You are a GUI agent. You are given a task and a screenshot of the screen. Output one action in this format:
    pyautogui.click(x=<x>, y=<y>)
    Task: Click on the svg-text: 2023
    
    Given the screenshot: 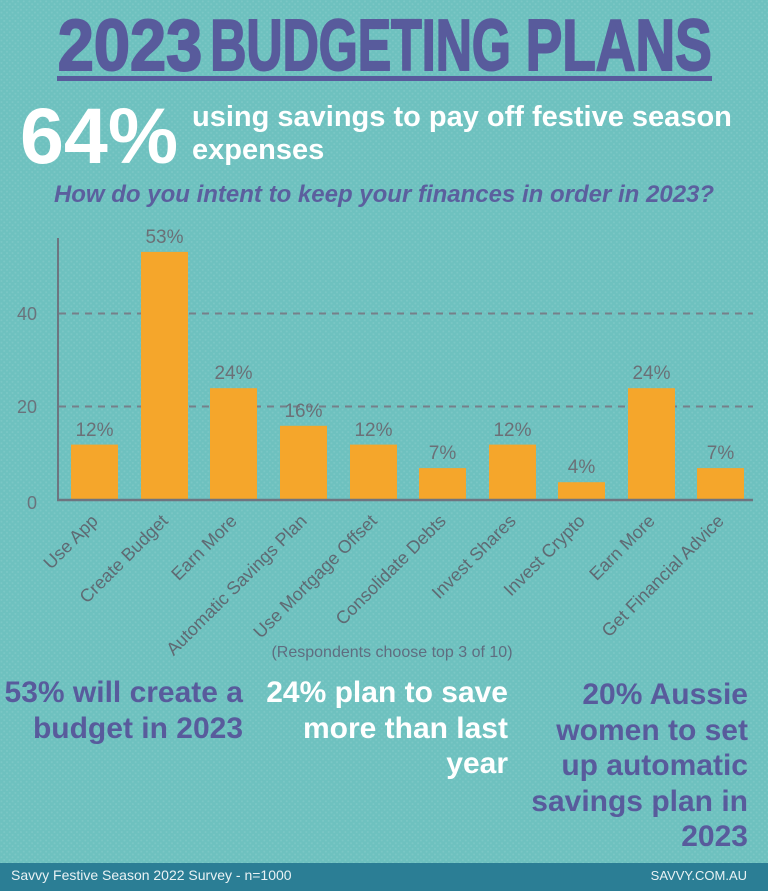 What is the action you would take?
    pyautogui.click(x=130, y=46)
    